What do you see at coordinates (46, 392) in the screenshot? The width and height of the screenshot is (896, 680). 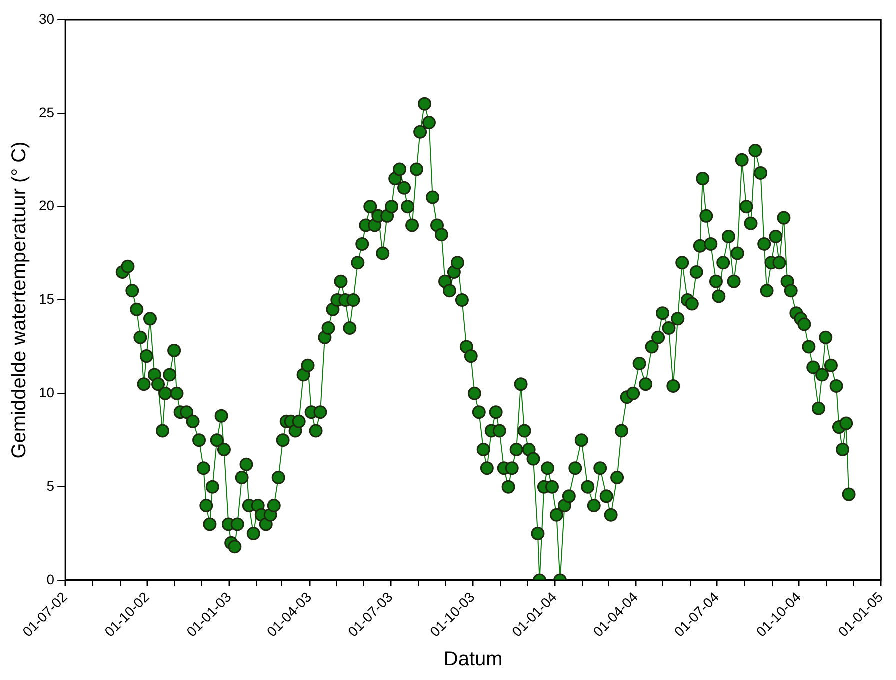 I see `y-tick-label: 10` at bounding box center [46, 392].